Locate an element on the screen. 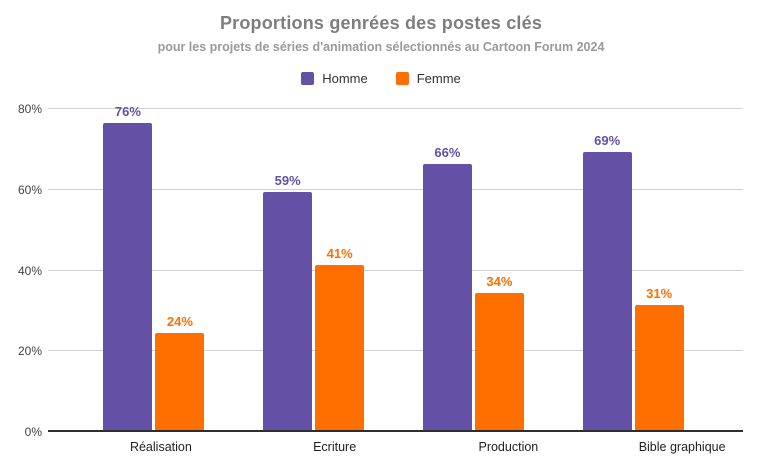 The image size is (762, 471). legend-item-femme: Femme is located at coordinates (428, 78).